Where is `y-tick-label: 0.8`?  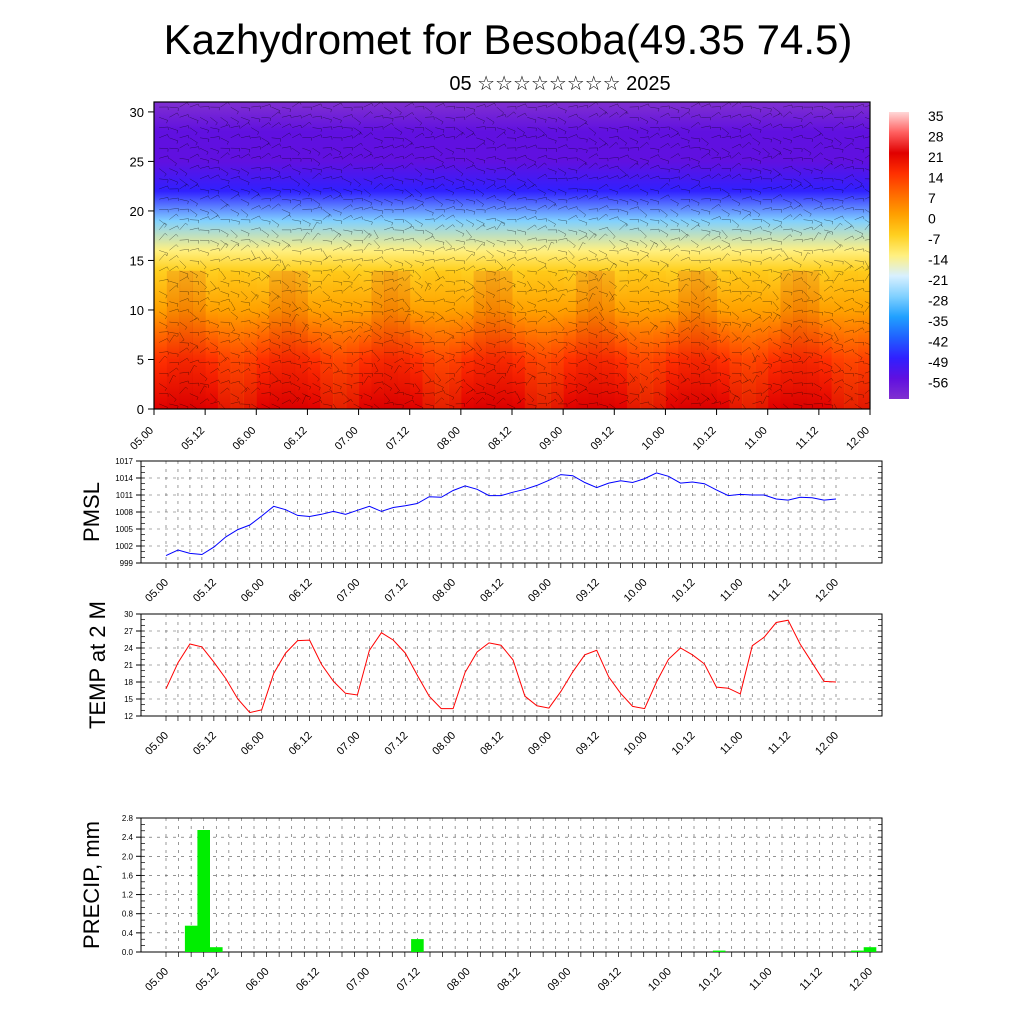
y-tick-label: 0.8 is located at coordinates (128, 914).